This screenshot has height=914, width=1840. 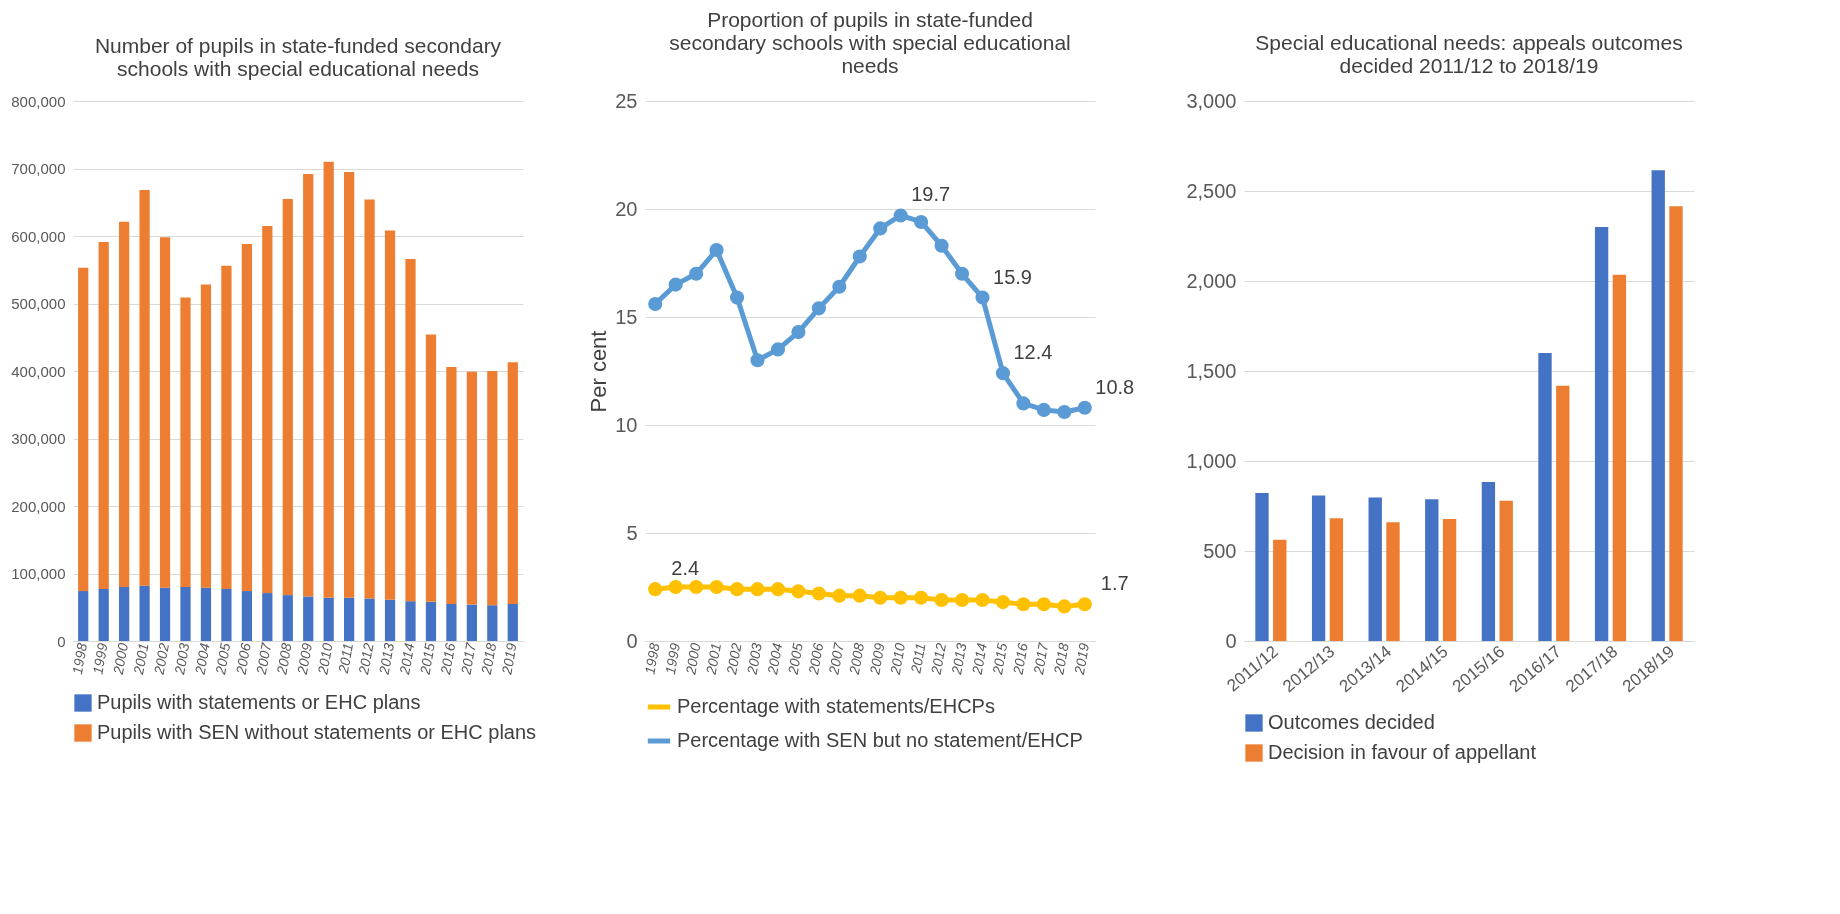 I want to click on y-tick-label: 0, so click(x=632, y=640).